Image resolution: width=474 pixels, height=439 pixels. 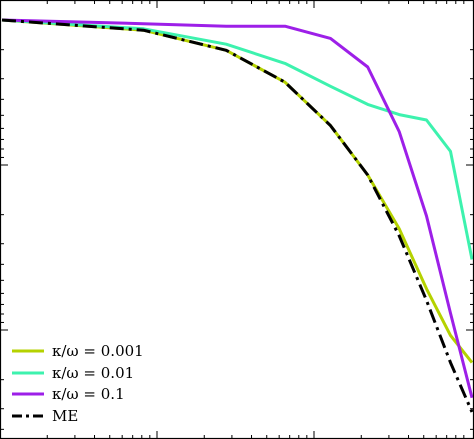 I want to click on legend-item: κ/ω = 0.1, so click(x=68, y=394).